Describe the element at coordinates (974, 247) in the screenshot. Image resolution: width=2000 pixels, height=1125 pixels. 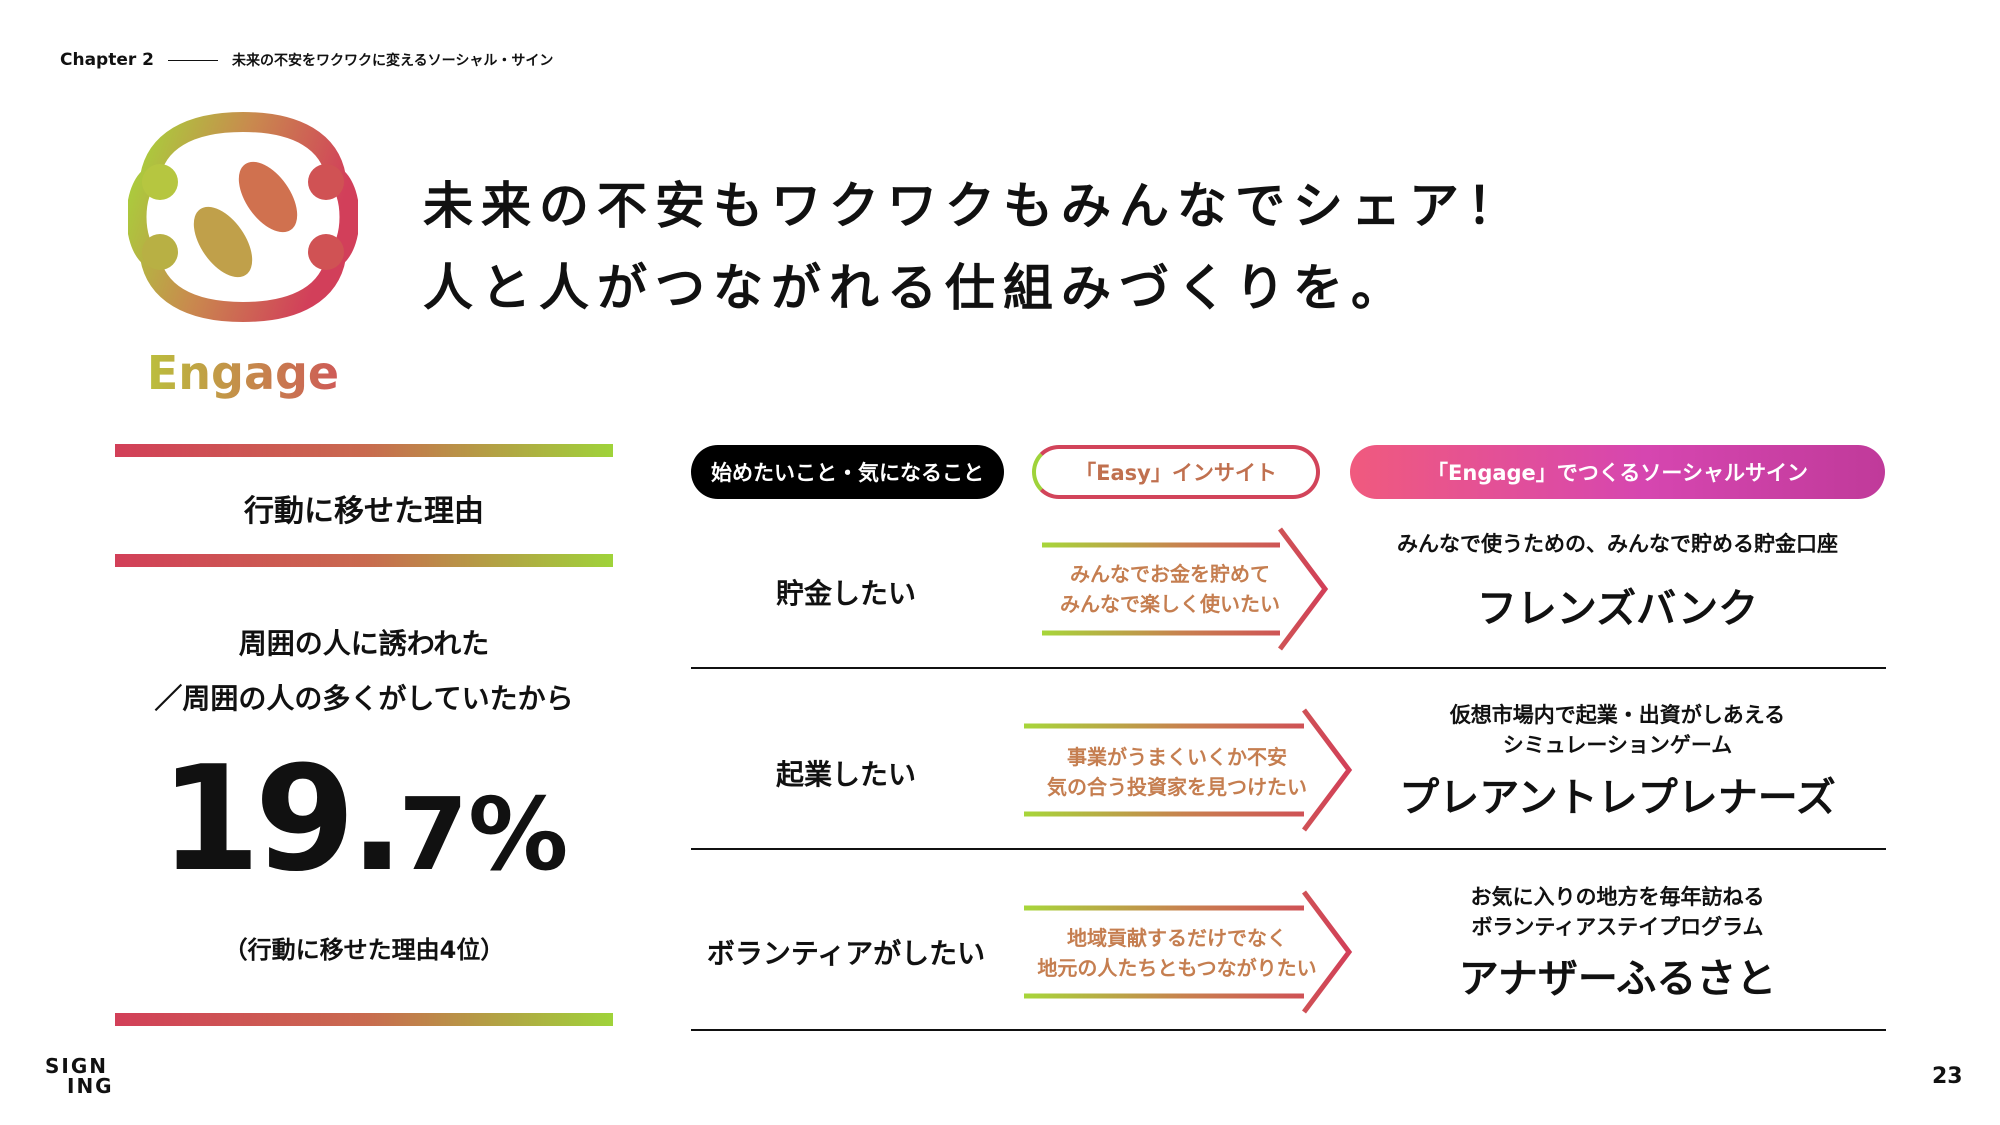
I see `headline: 未来の不安もワクワクもみんなでシェア！ 人と人がつながれる仕組みづくりを。` at that location.